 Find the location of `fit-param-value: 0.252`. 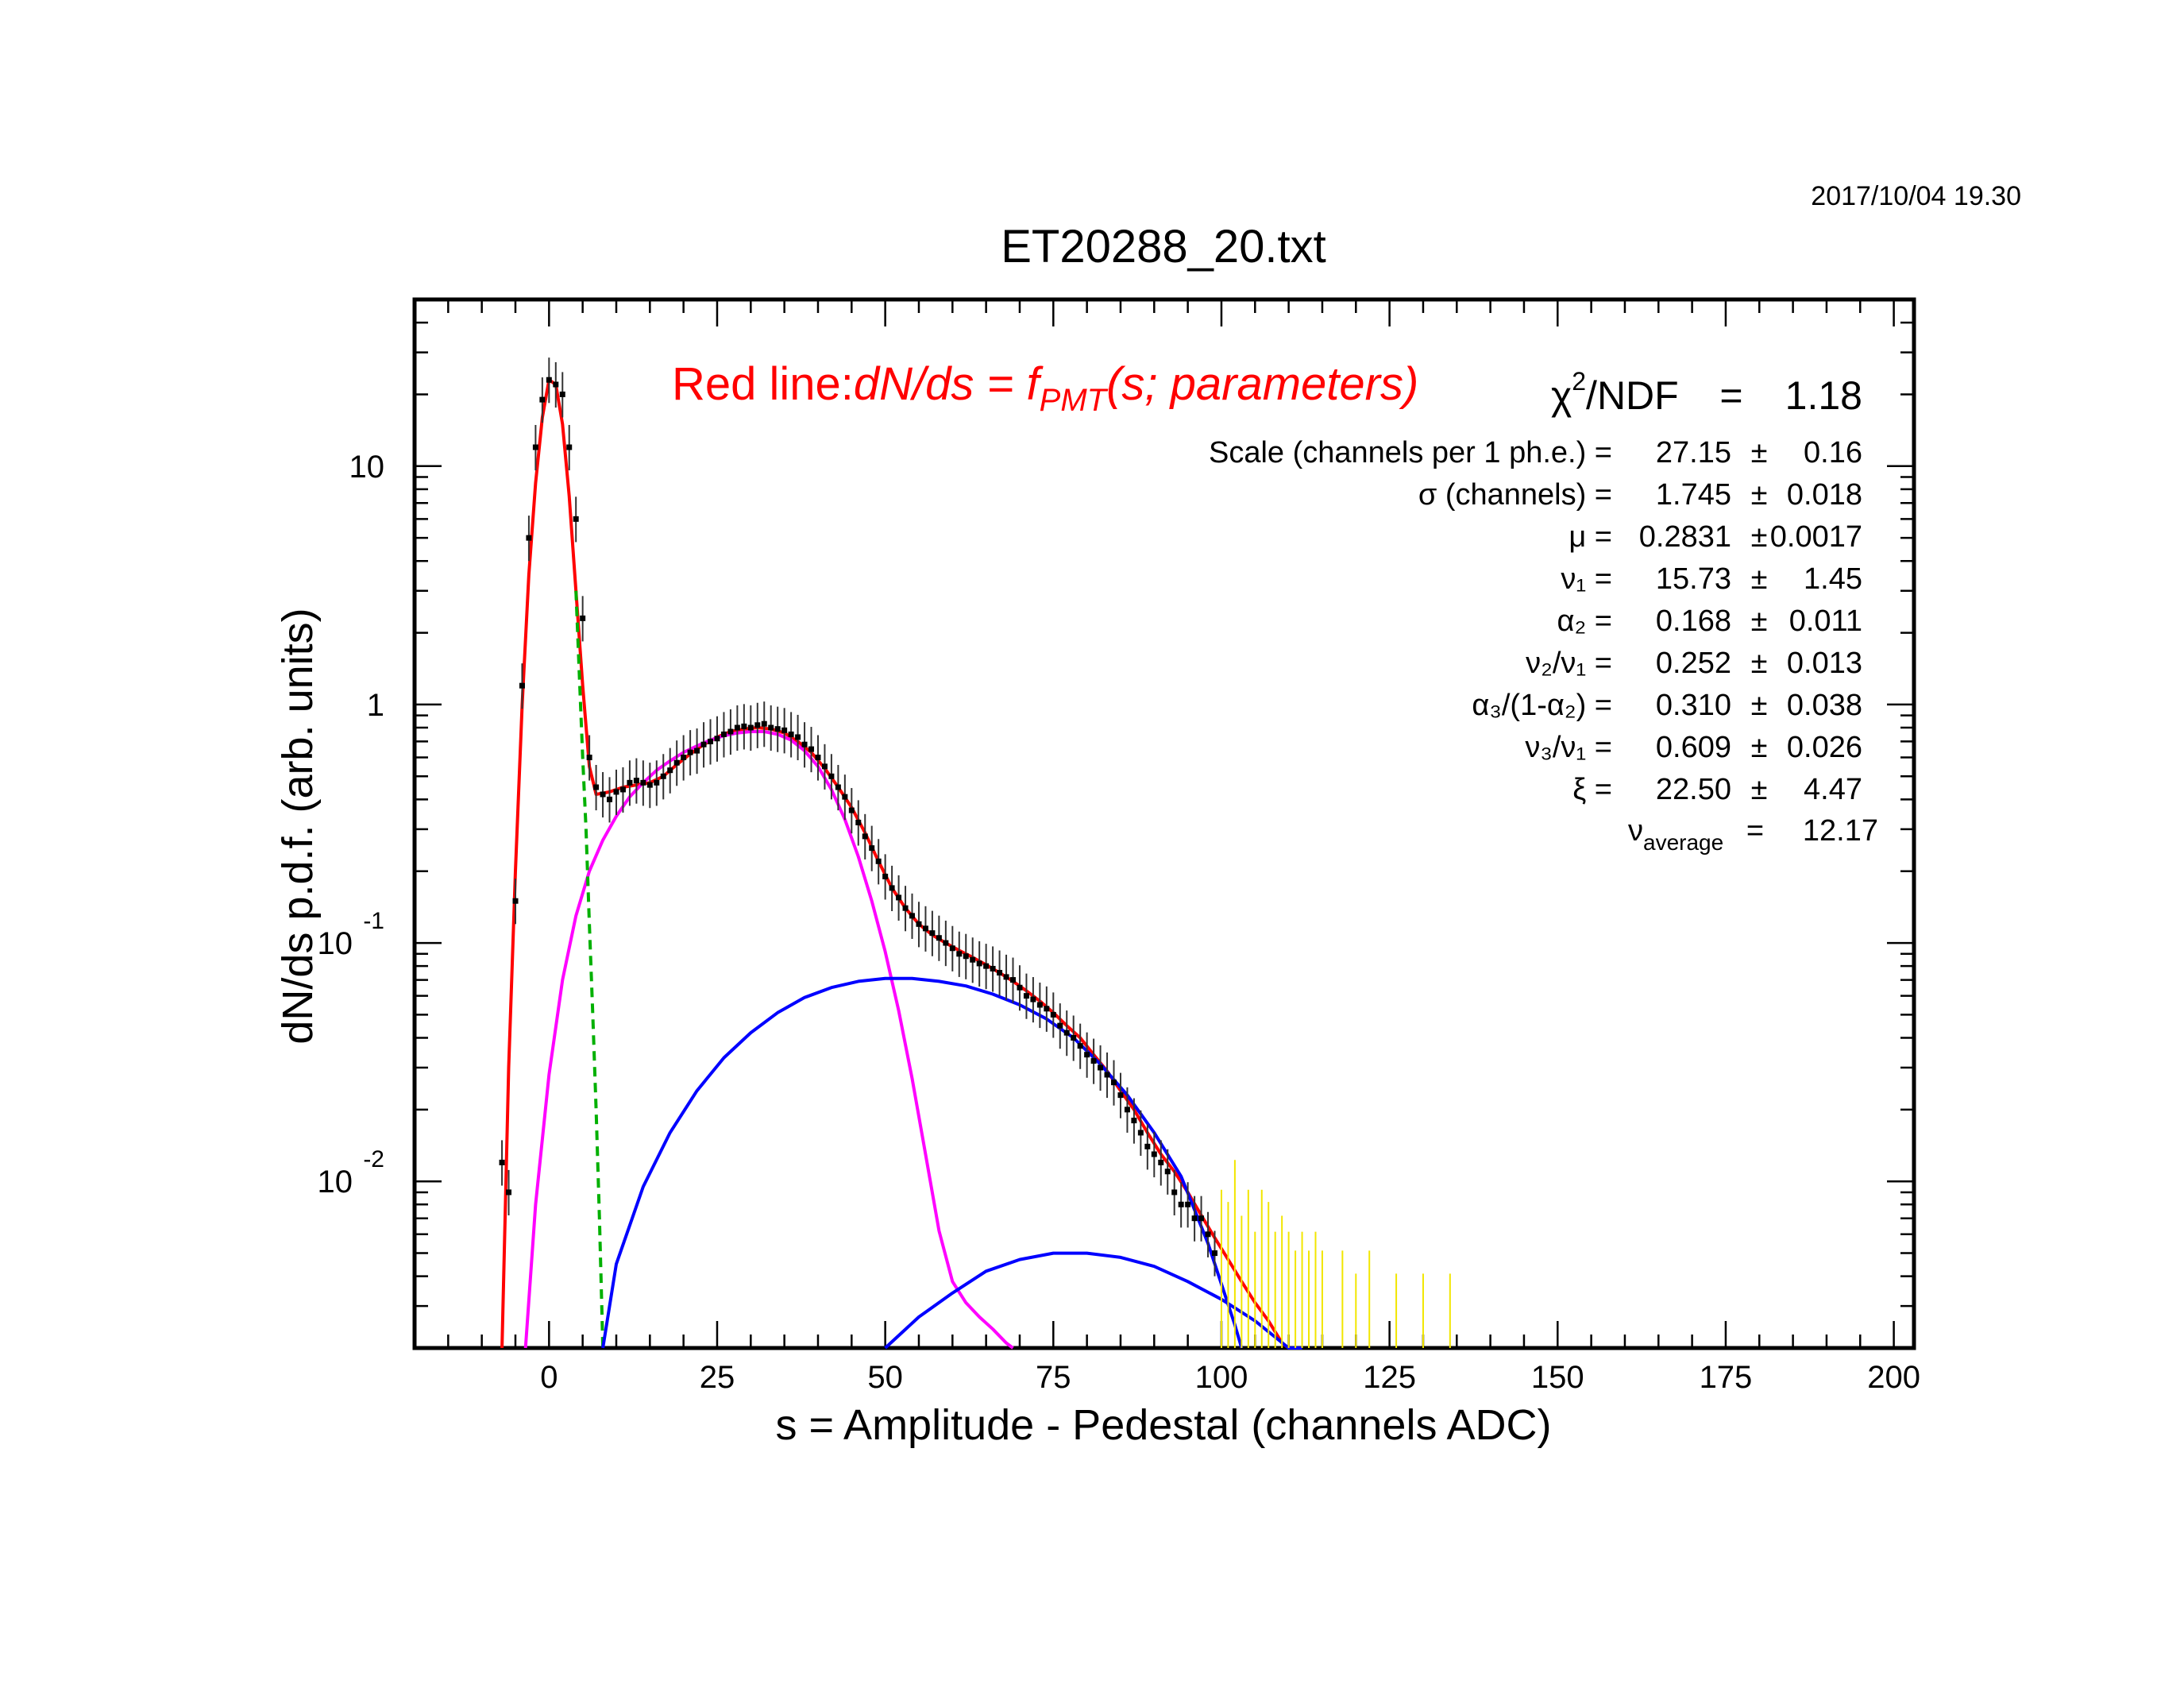

fit-param-value: 0.252 is located at coordinates (1693, 663).